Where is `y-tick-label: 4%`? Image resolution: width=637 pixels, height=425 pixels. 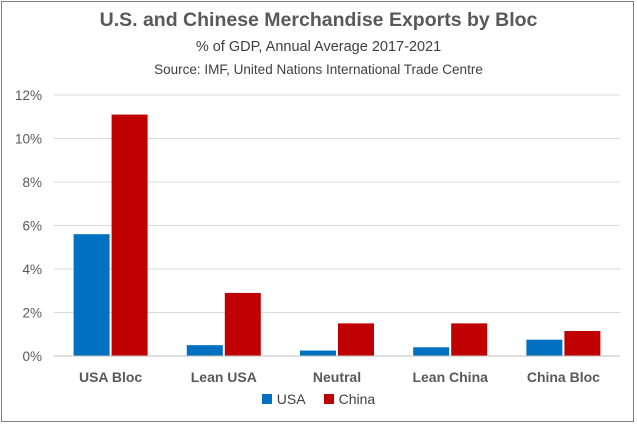
y-tick-label: 4% is located at coordinates (32, 269).